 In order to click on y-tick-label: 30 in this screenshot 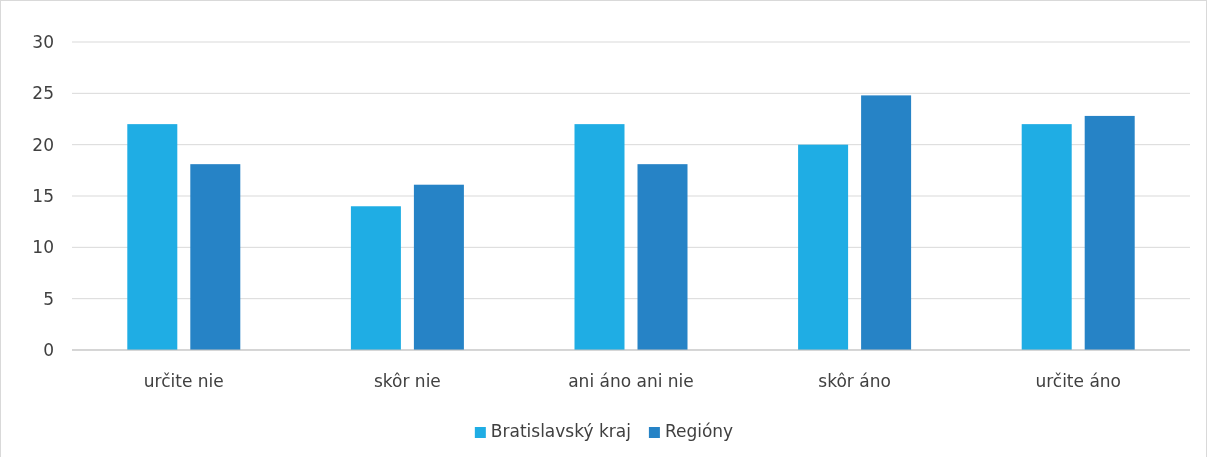, I will do `click(43, 41)`.